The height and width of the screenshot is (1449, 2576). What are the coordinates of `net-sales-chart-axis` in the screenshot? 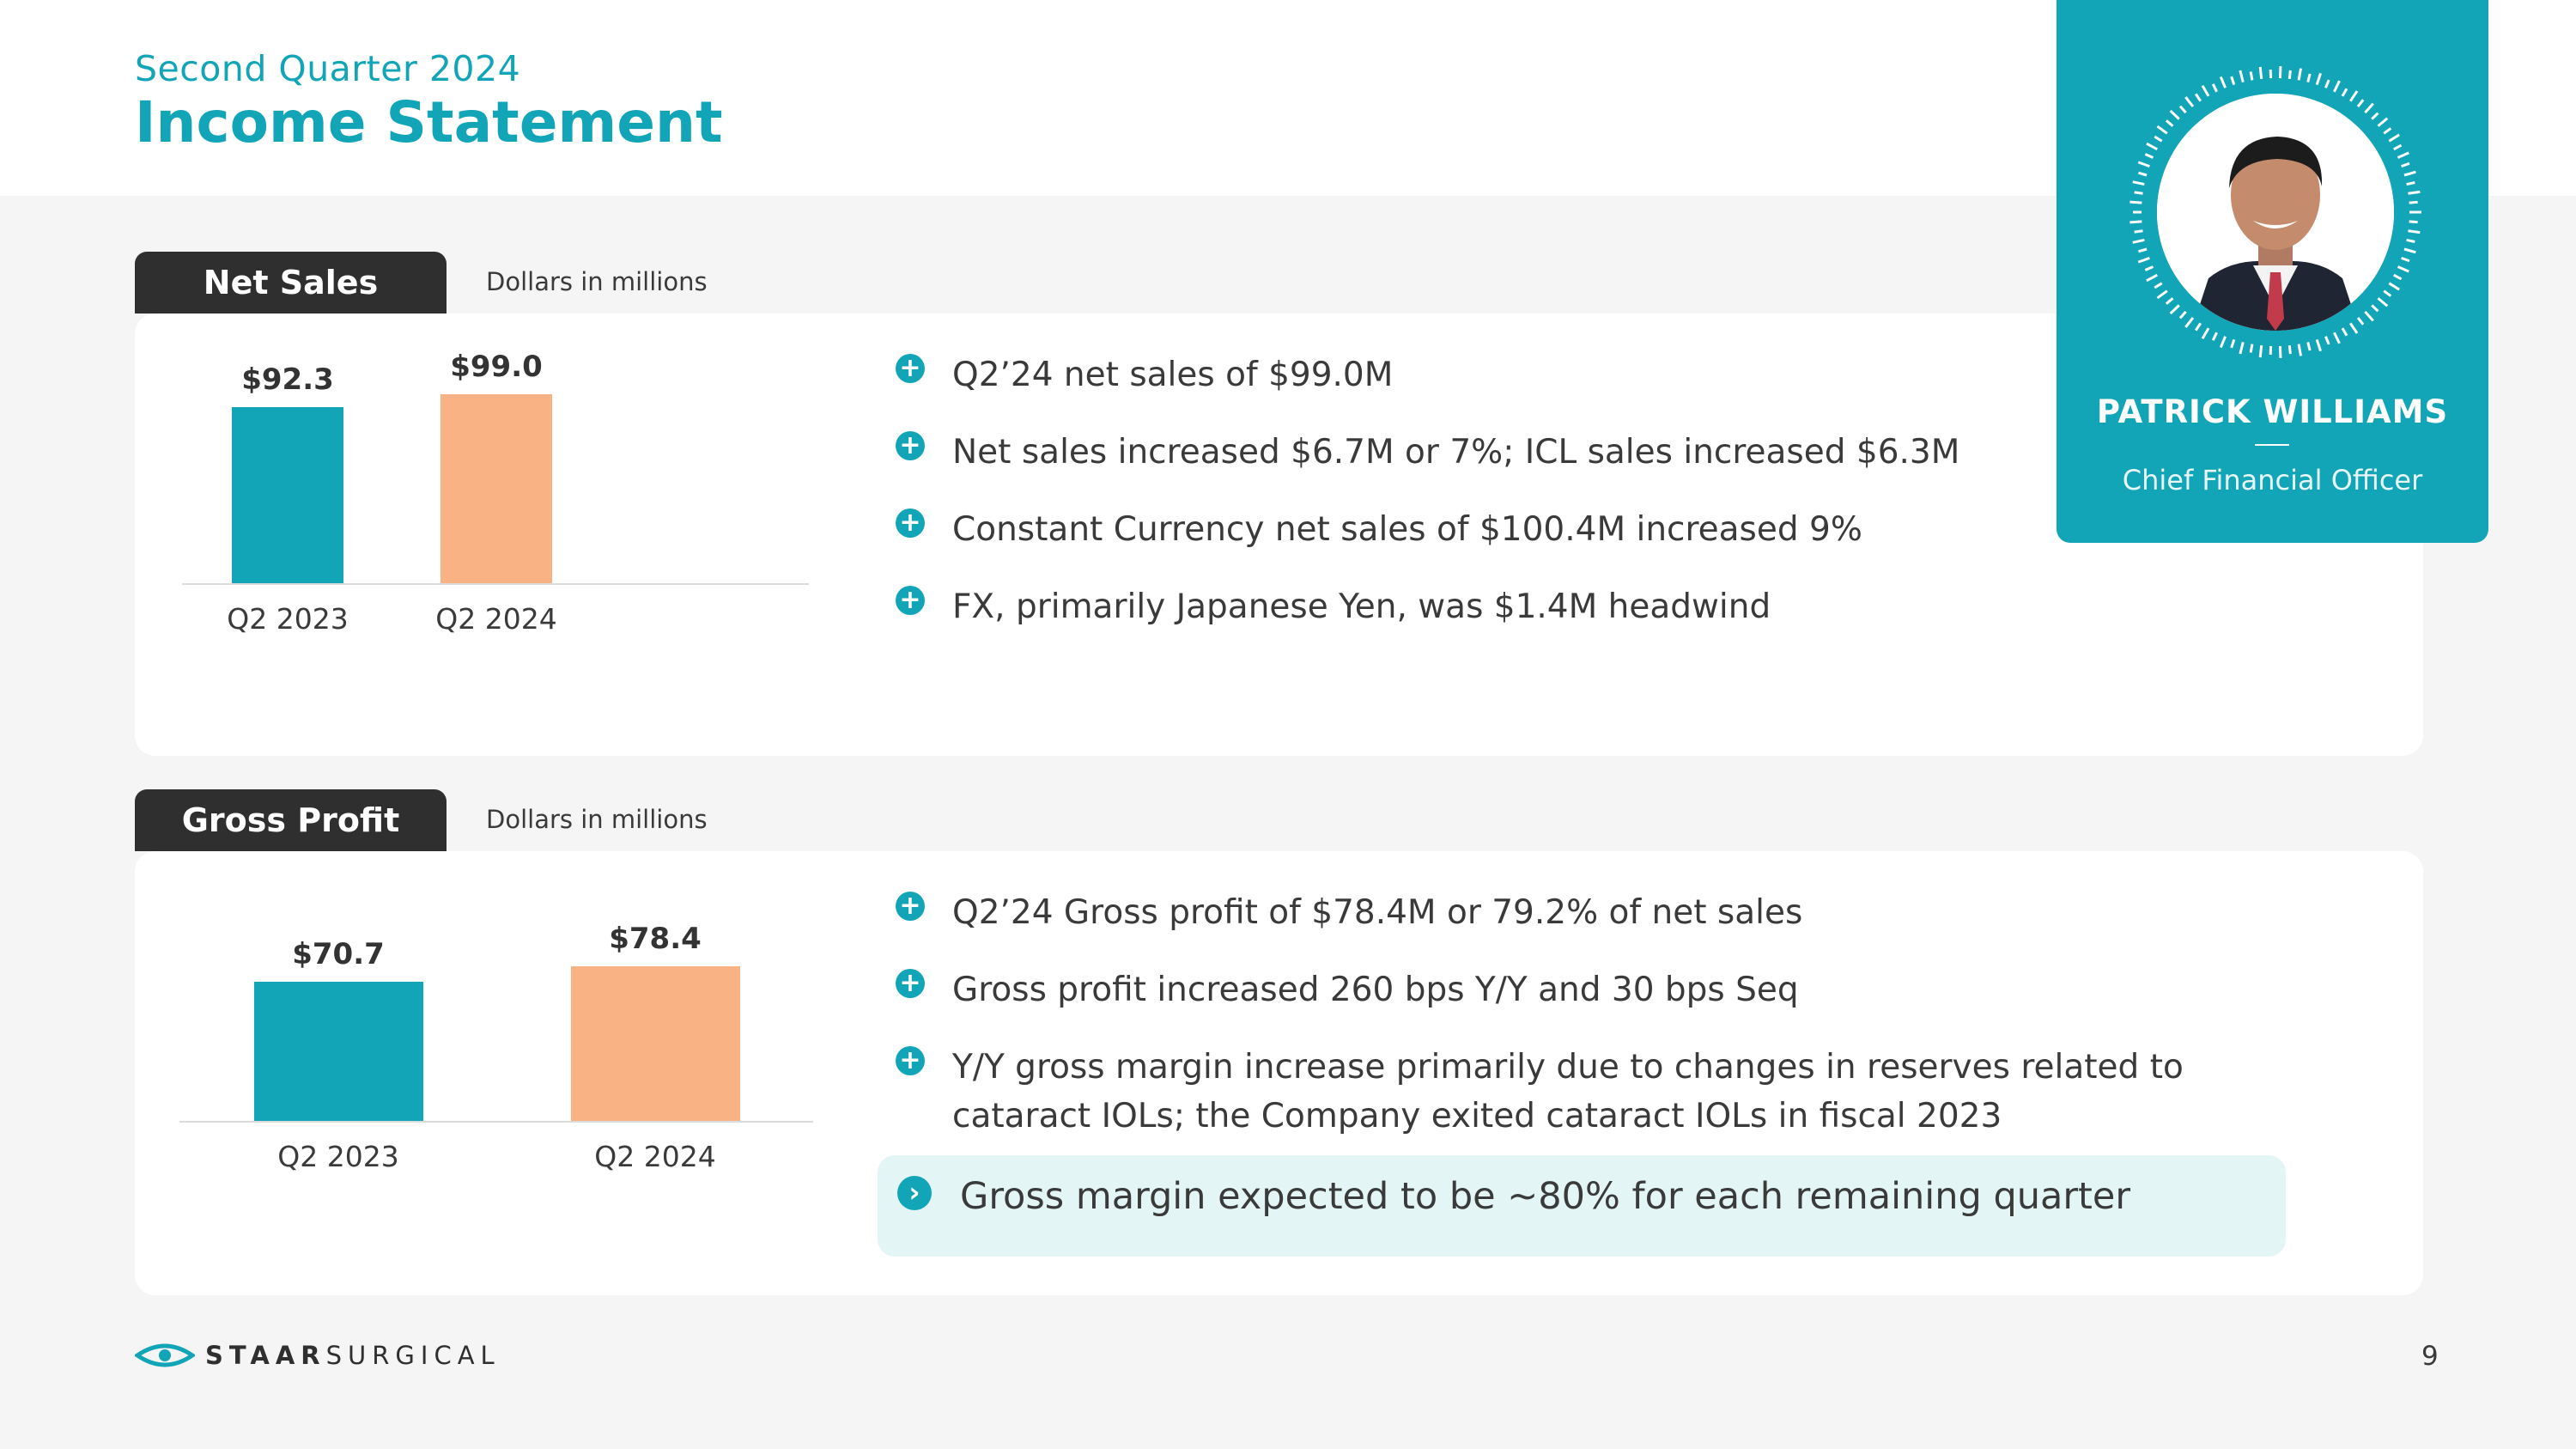 It's located at (496, 584).